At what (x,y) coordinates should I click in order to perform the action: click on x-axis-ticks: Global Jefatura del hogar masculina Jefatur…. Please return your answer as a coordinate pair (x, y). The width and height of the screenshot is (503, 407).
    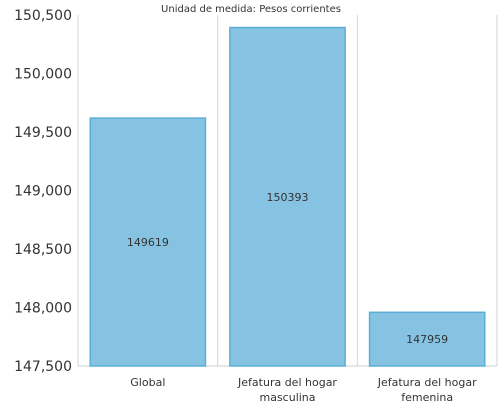
    Looking at the image, I should click on (303, 390).